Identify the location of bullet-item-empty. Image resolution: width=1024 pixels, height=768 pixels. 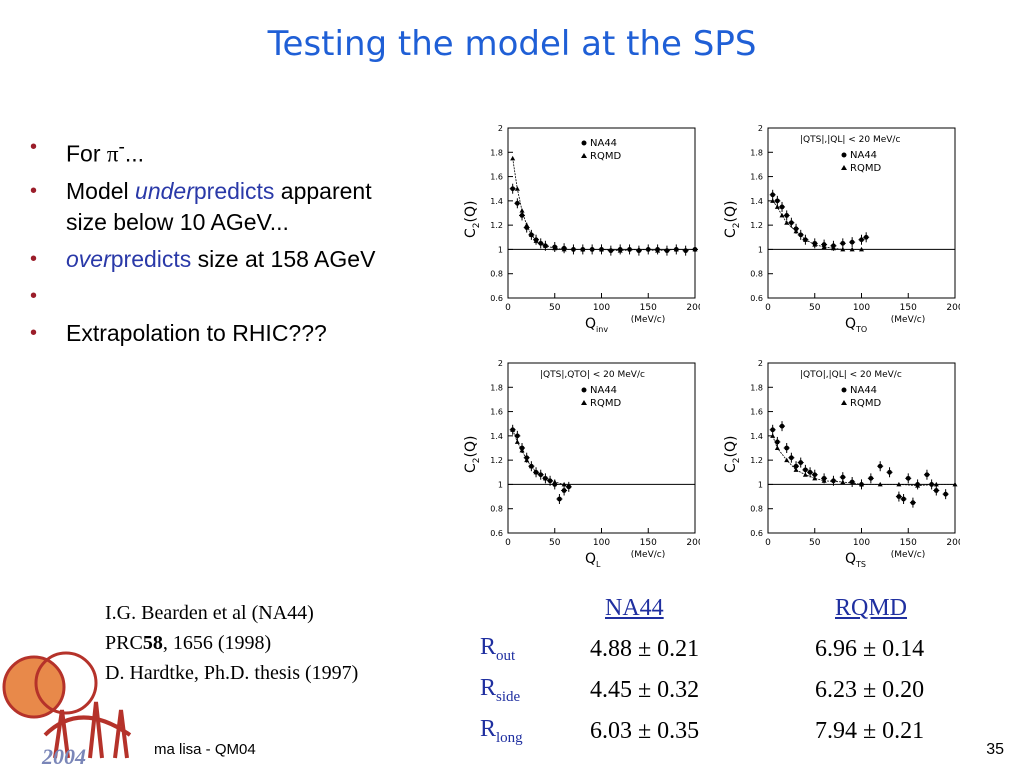
(220, 296).